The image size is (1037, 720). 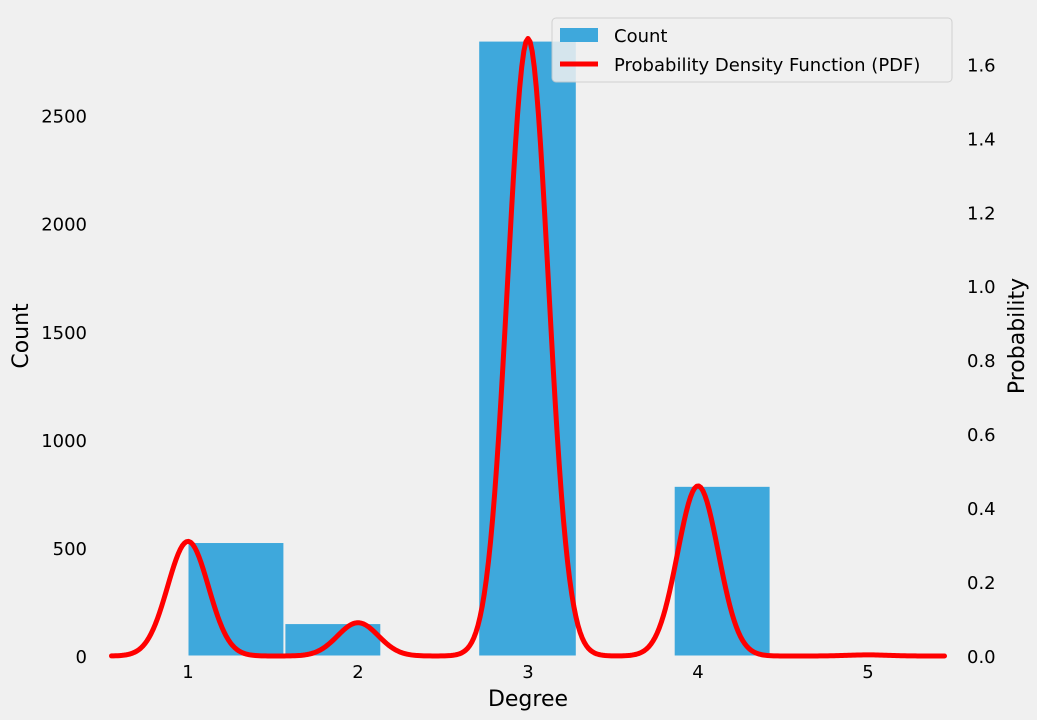 What do you see at coordinates (867, 672) in the screenshot?
I see `x-tick-label: 5` at bounding box center [867, 672].